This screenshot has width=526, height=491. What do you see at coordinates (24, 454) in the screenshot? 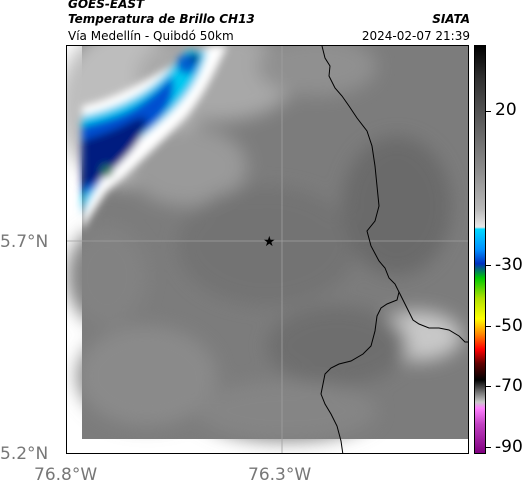
I see `lat-label-5-2: 5.2°N` at bounding box center [24, 454].